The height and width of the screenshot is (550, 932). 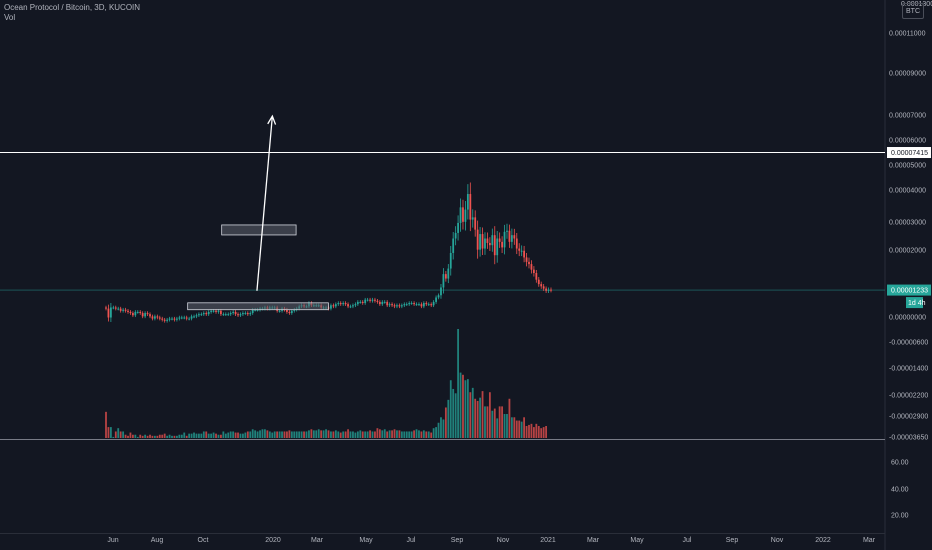 What do you see at coordinates (272, 119) in the screenshot?
I see `projection-arrow-head` at bounding box center [272, 119].